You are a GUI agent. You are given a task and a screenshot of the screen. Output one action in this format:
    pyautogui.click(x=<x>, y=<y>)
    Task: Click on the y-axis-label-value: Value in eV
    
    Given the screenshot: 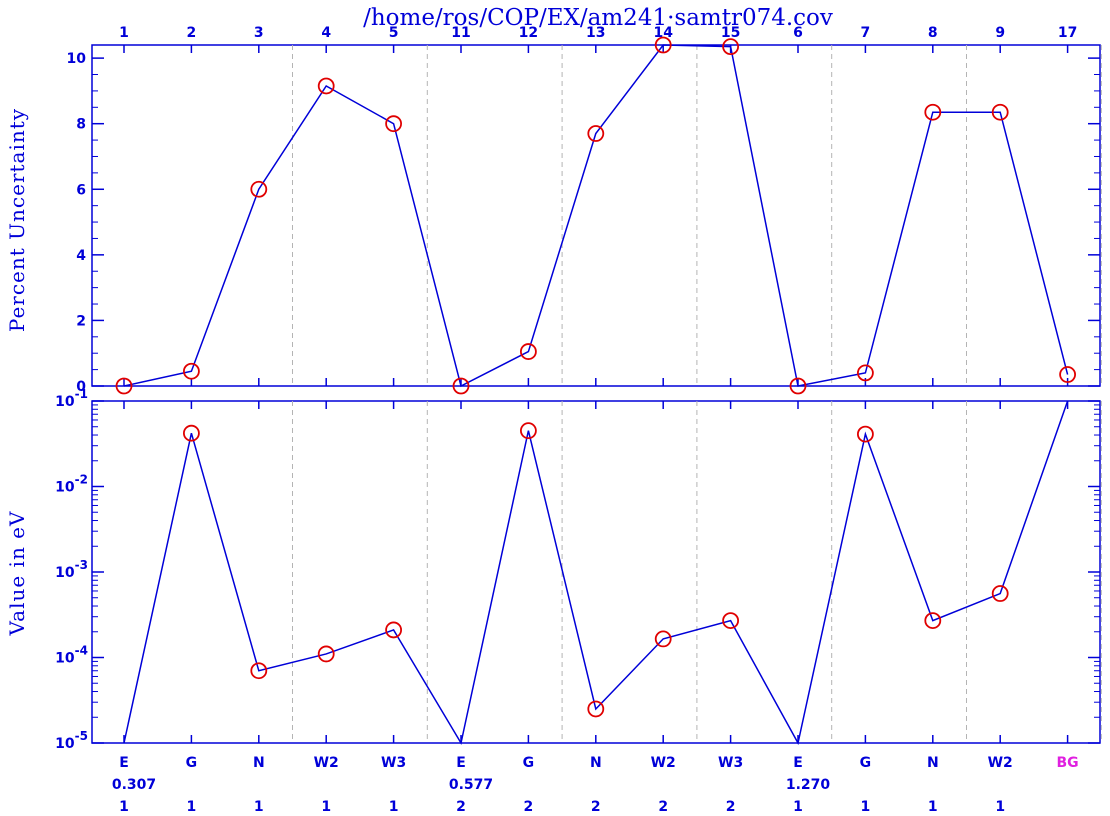 What is the action you would take?
    pyautogui.click(x=17, y=574)
    